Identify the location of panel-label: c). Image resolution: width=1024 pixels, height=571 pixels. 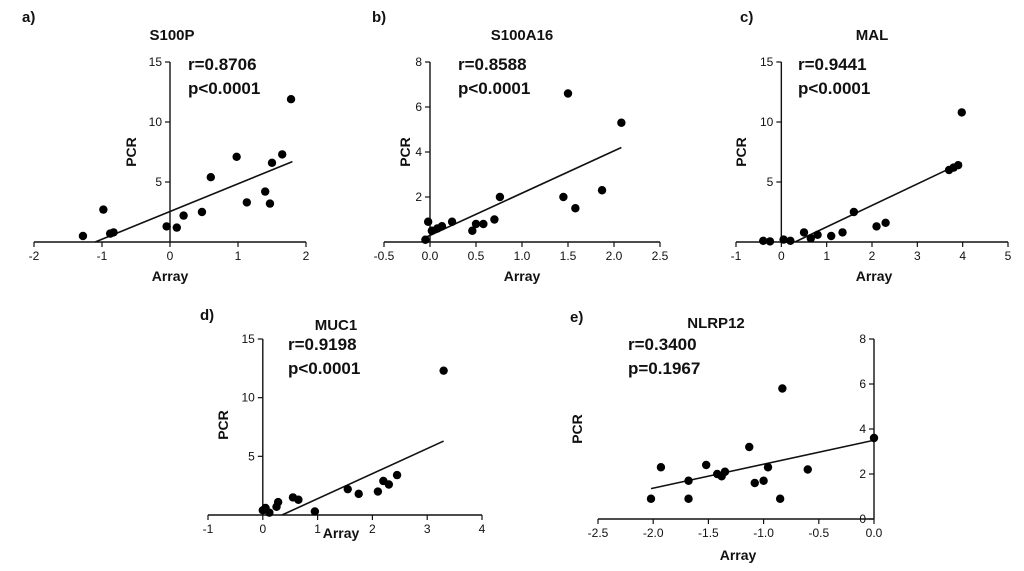
(746, 17).